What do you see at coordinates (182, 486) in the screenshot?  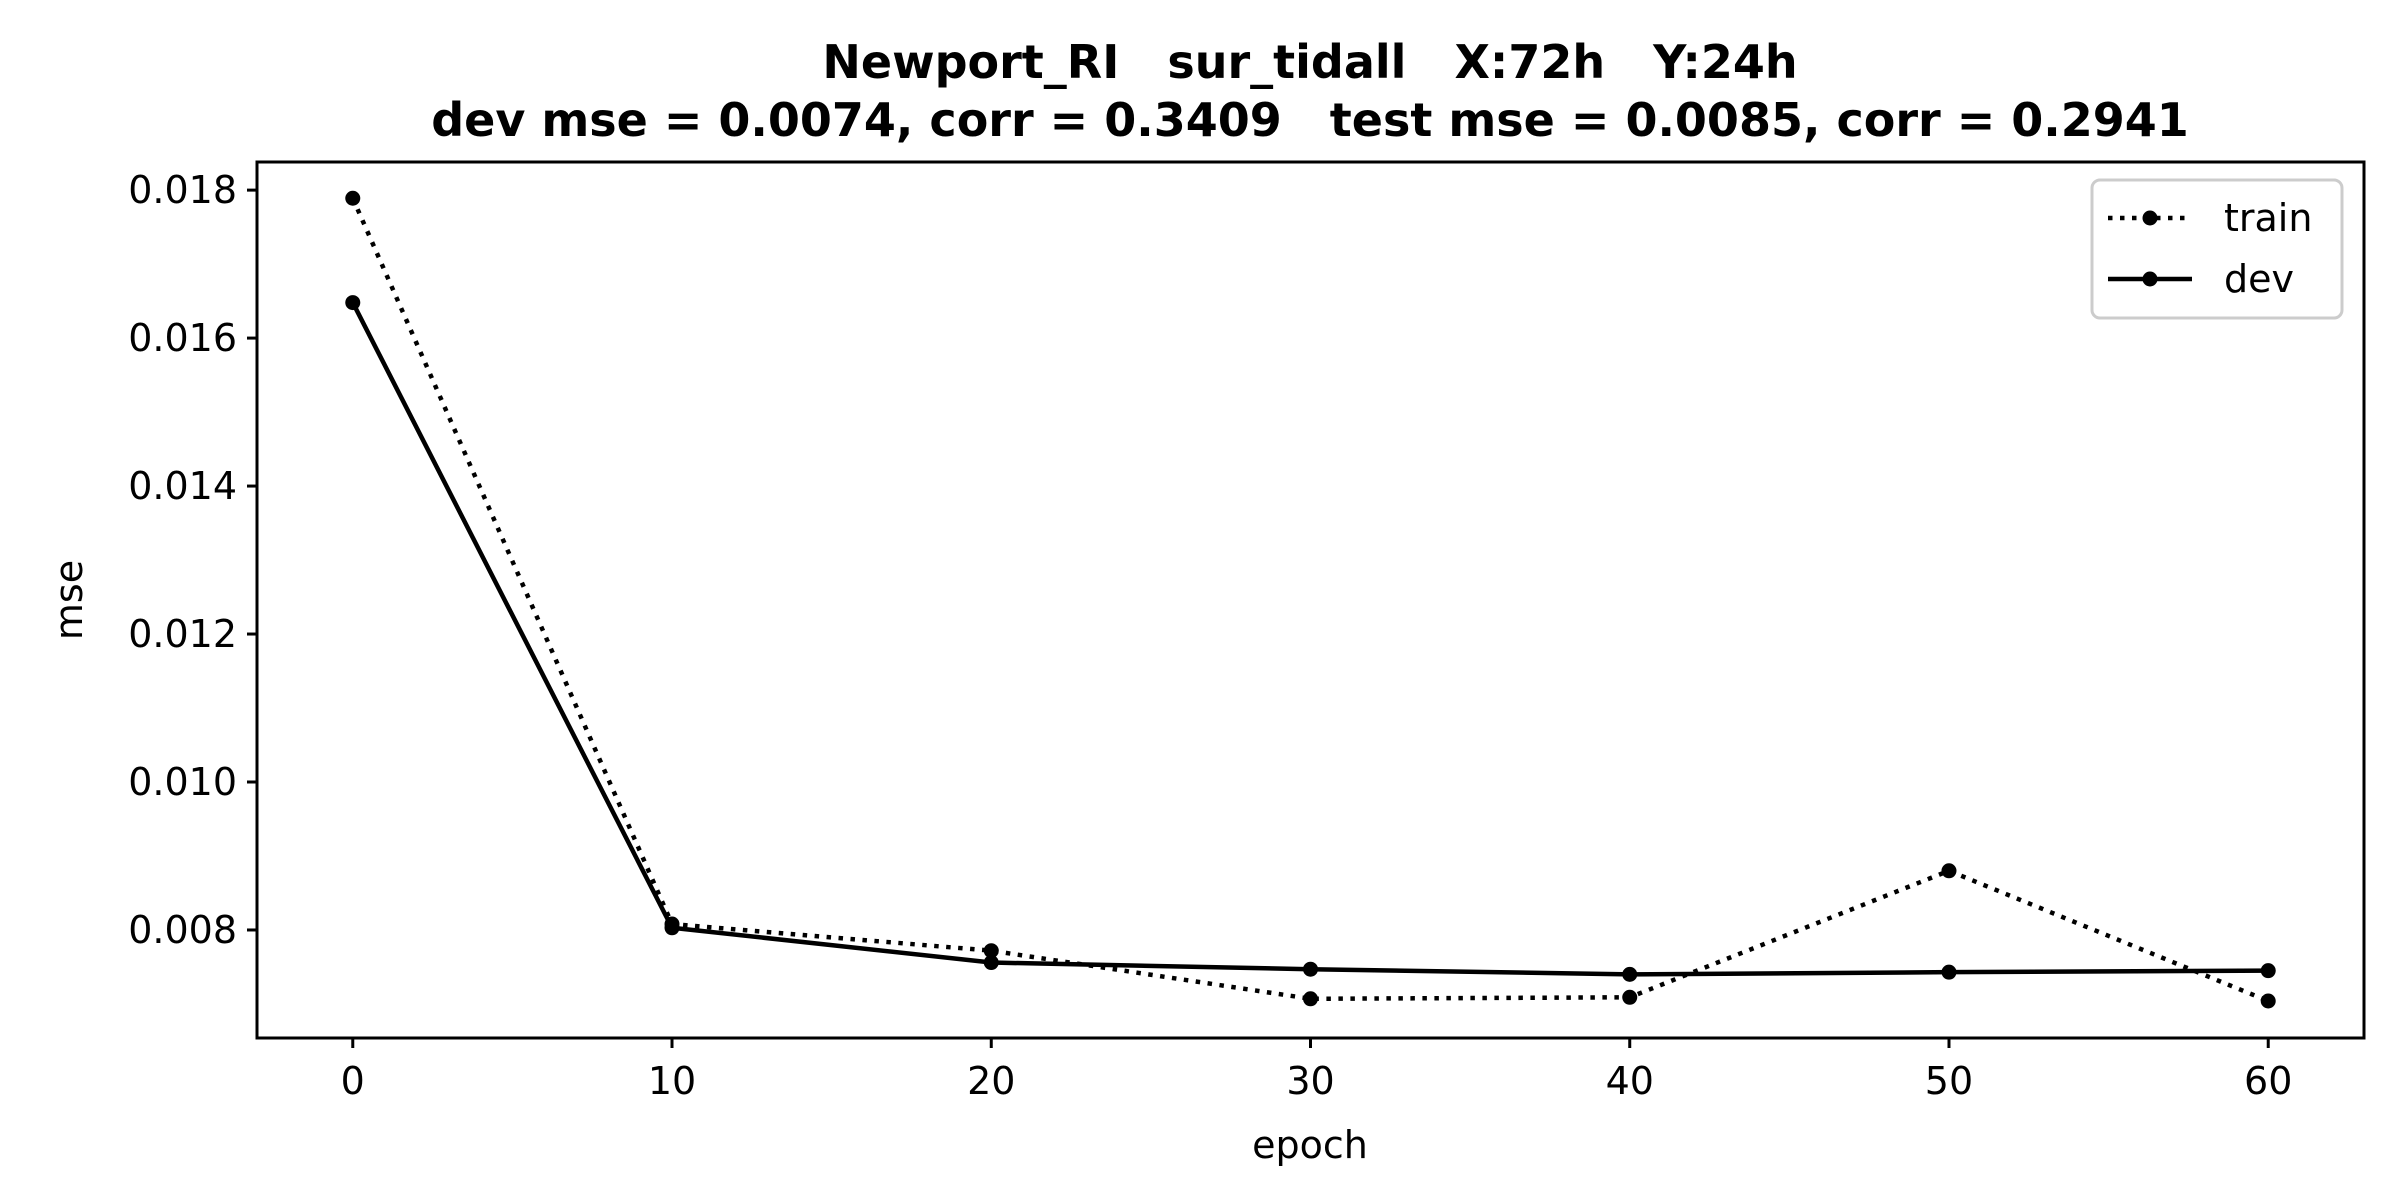 I see `y-tick-label: 0.014` at bounding box center [182, 486].